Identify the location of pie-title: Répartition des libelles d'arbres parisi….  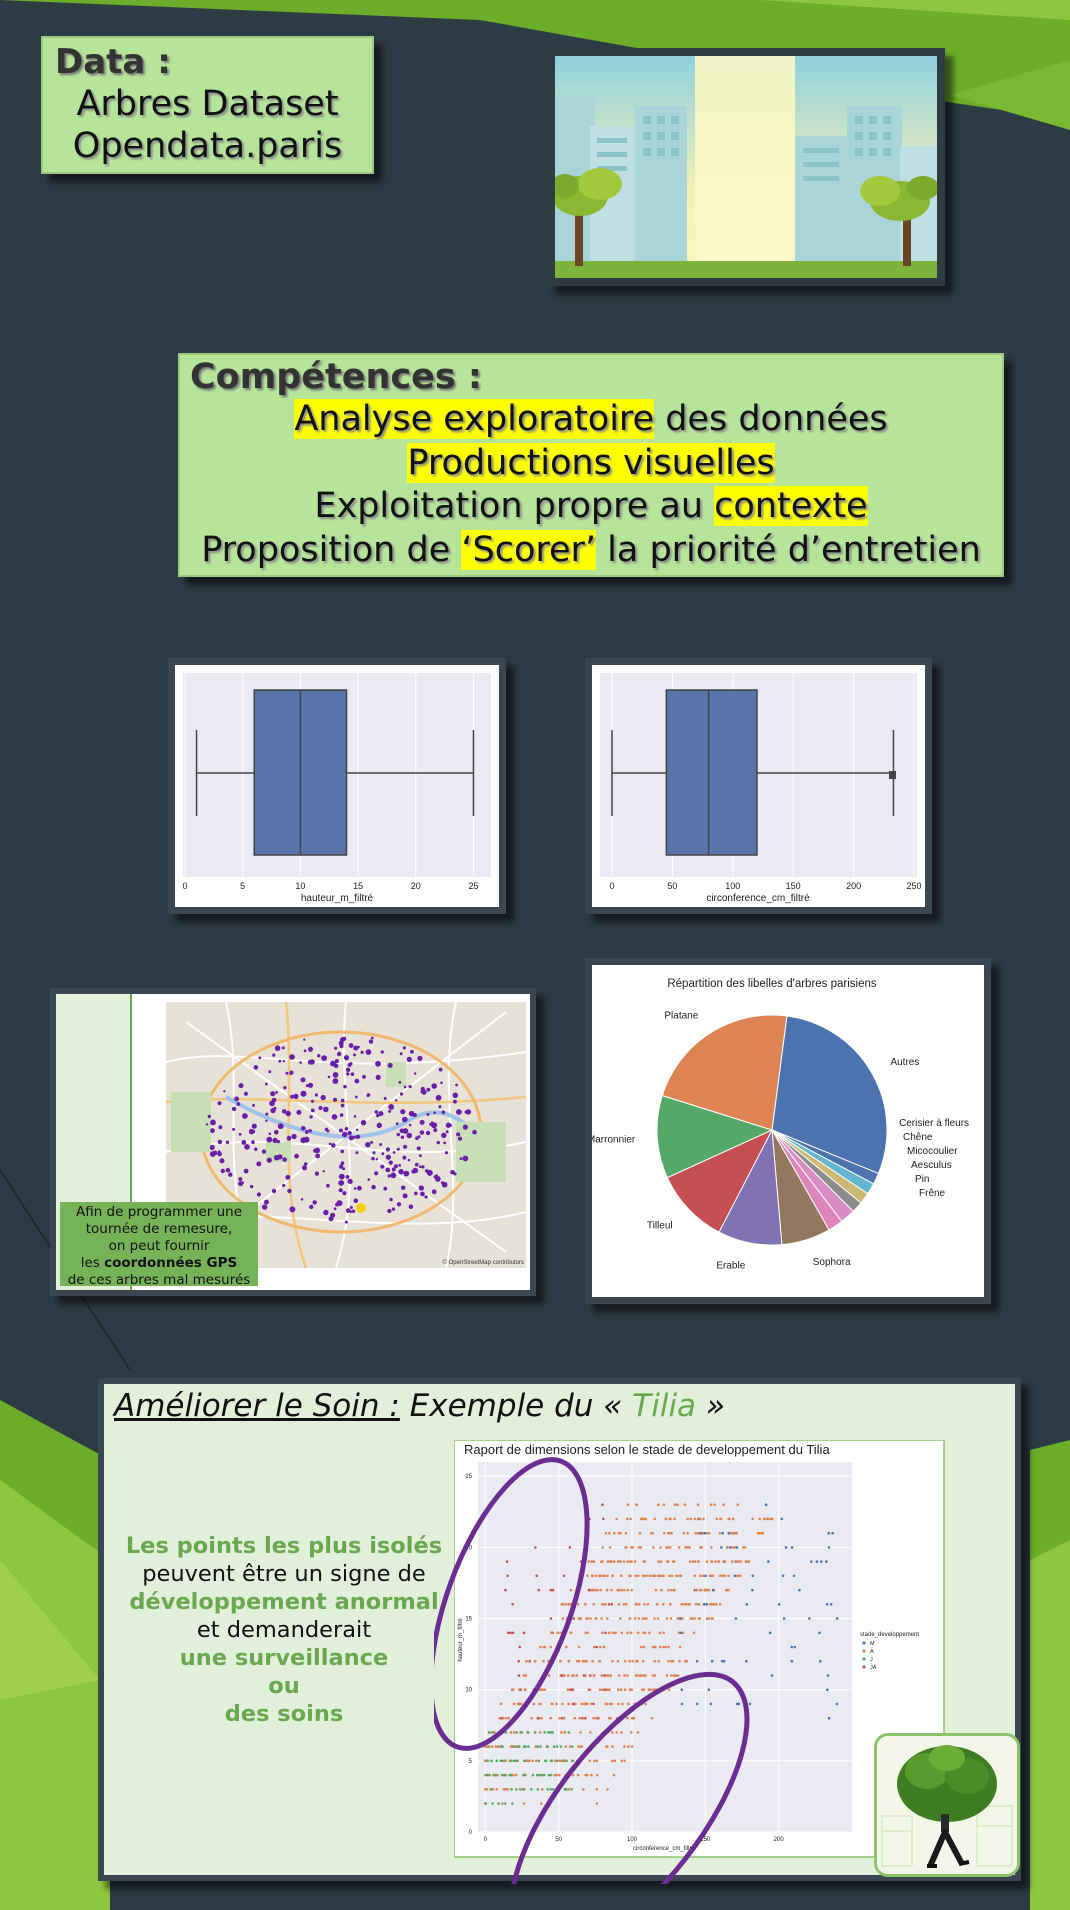
(772, 984).